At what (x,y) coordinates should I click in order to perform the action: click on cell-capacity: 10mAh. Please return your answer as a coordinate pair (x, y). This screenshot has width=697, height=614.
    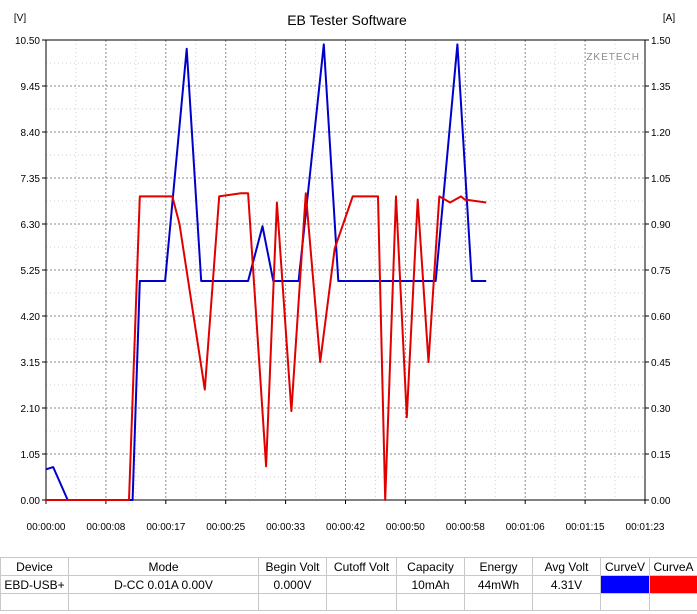
    Looking at the image, I should click on (430, 584).